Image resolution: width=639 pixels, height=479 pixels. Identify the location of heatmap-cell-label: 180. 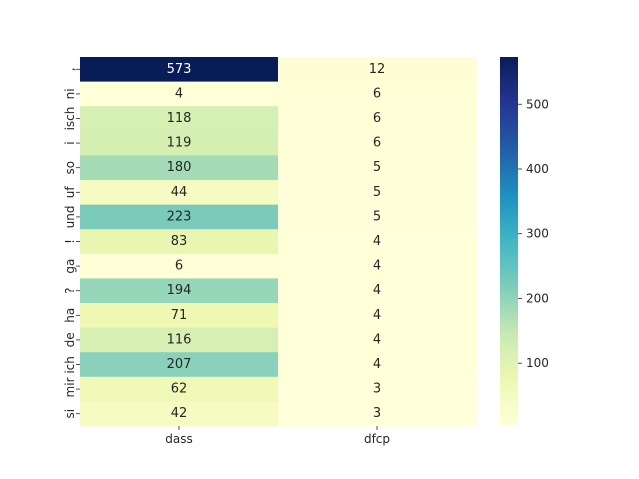
(179, 167).